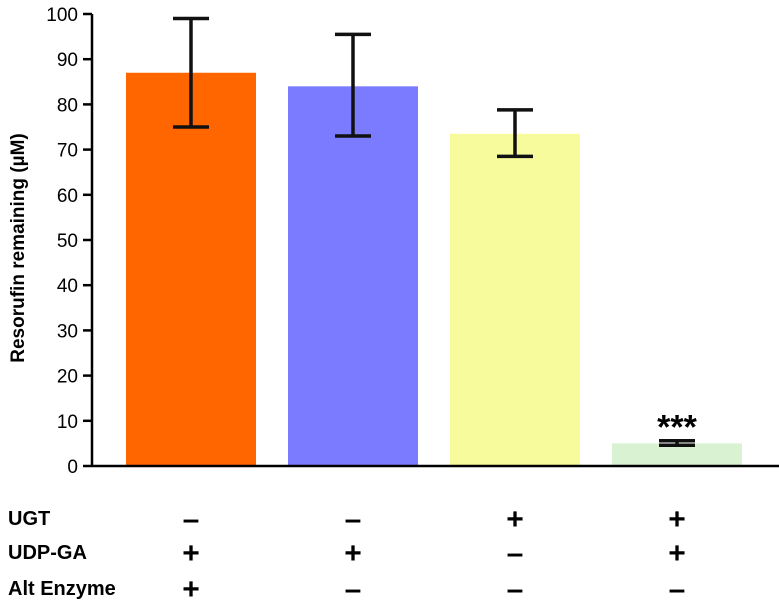  Describe the element at coordinates (67, 151) in the screenshot. I see `y-tick-label: 70` at that location.